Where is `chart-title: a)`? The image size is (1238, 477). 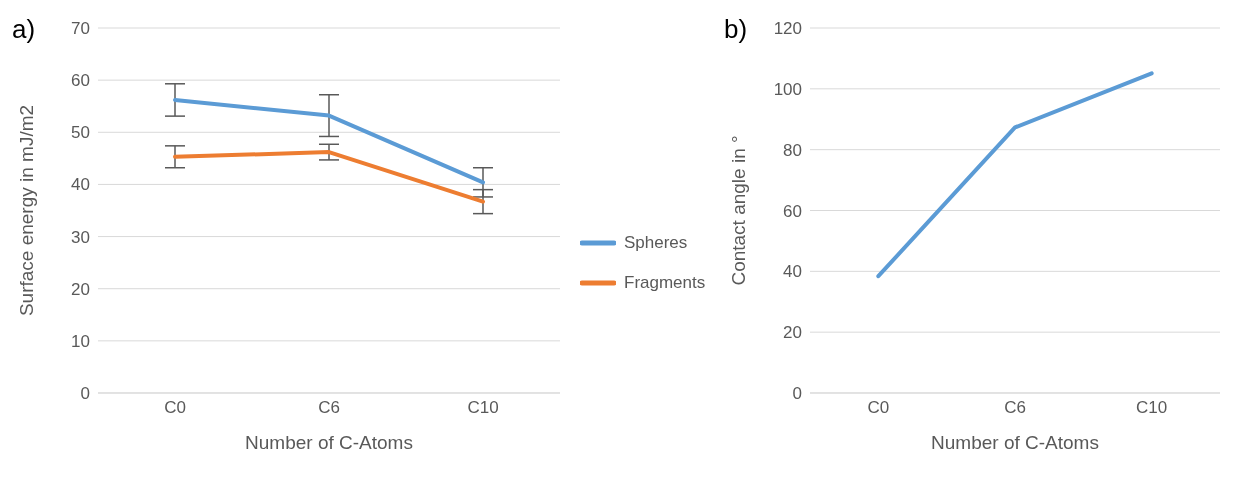
chart-title: a) is located at coordinates (24, 29).